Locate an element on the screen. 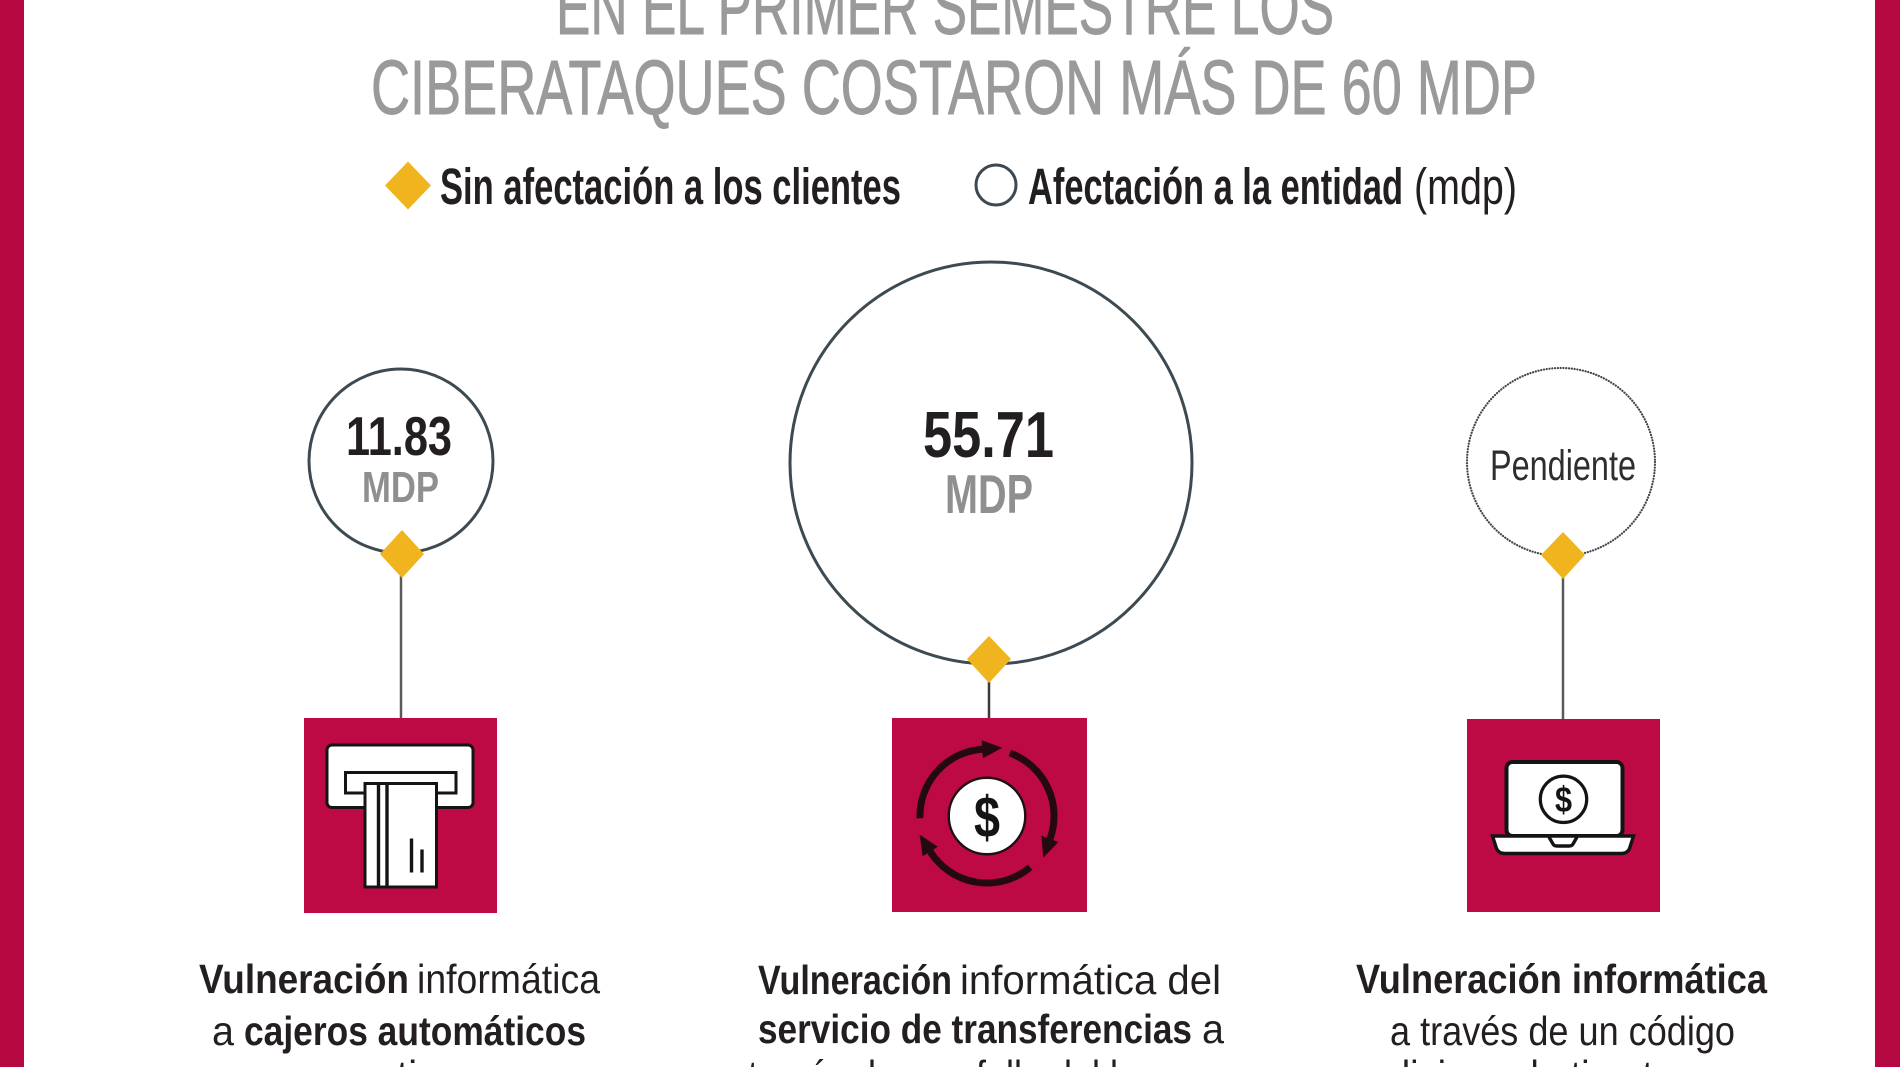  svg-text: 55.71 is located at coordinates (988, 434).